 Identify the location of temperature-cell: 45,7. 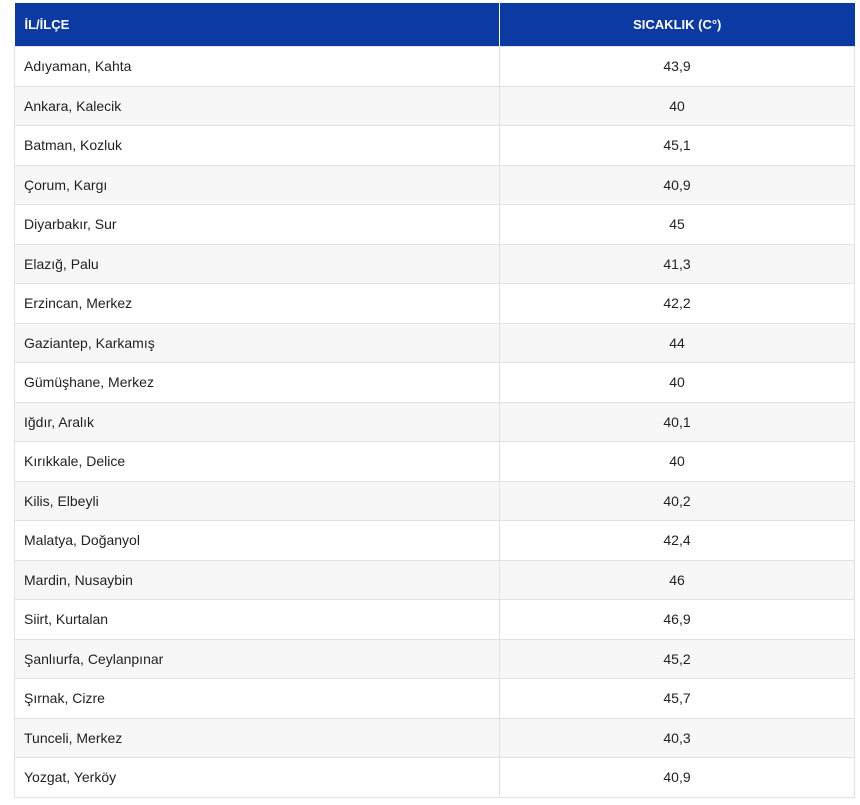
(677, 698).